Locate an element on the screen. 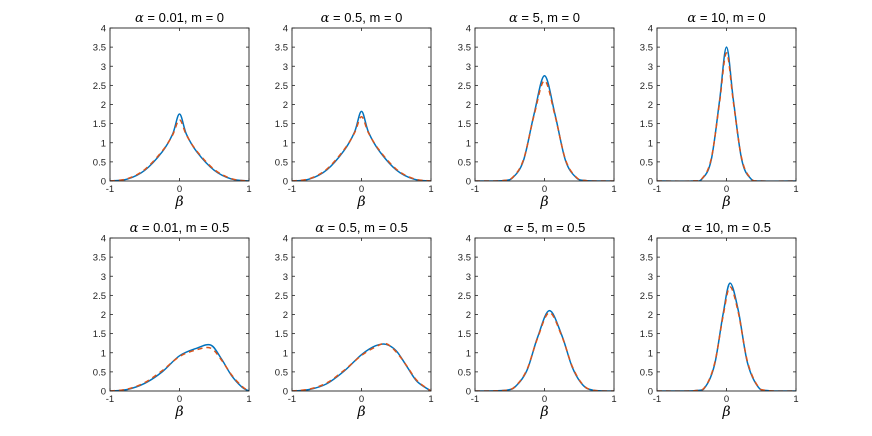 Image resolution: width=872 pixels, height=436 pixels. subplot-7: α = 5, m = 0.500.511.522.533.54-1 0 1β is located at coordinates (537, 320).